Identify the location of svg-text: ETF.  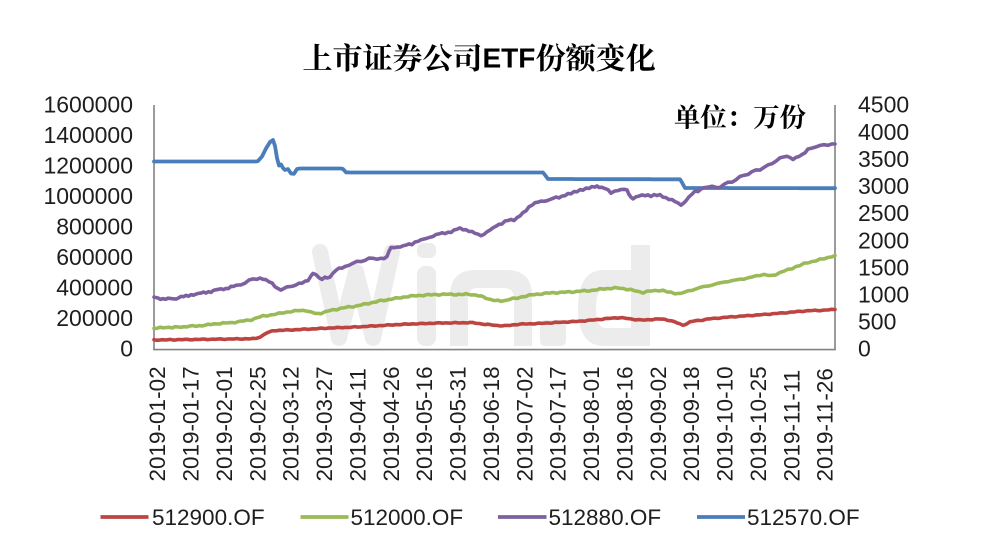
(509, 58).